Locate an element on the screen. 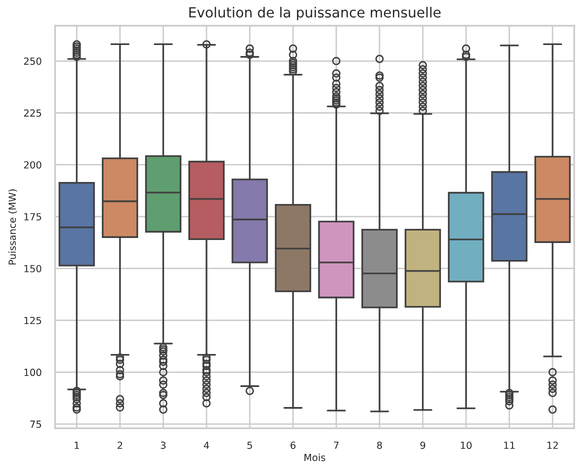 The width and height of the screenshot is (580, 468). x-tick-label: 7 is located at coordinates (336, 445).